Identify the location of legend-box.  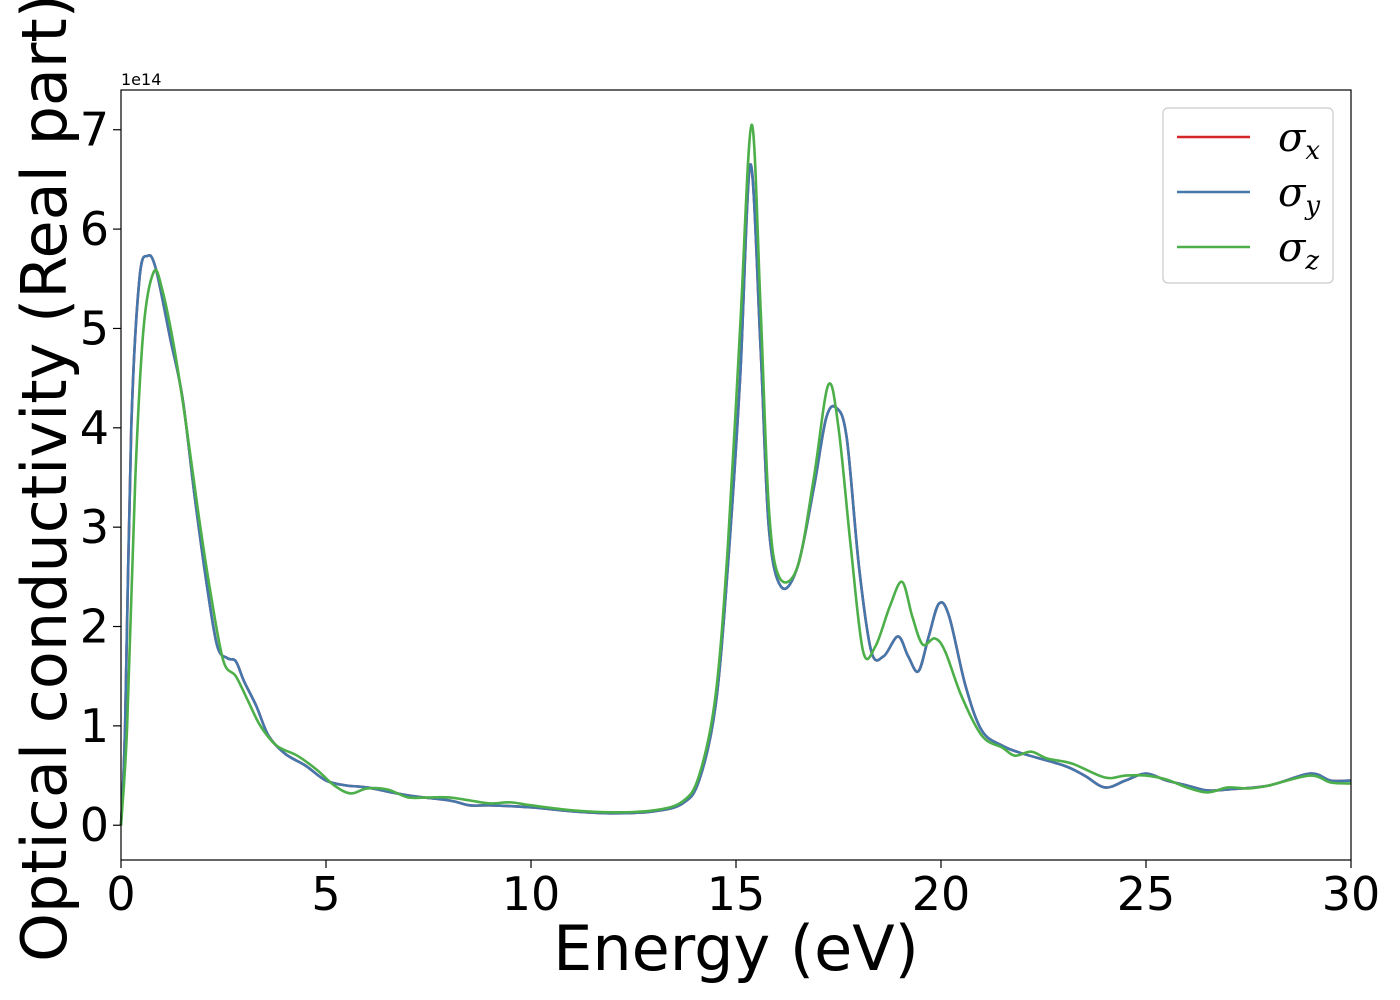
(1248, 195).